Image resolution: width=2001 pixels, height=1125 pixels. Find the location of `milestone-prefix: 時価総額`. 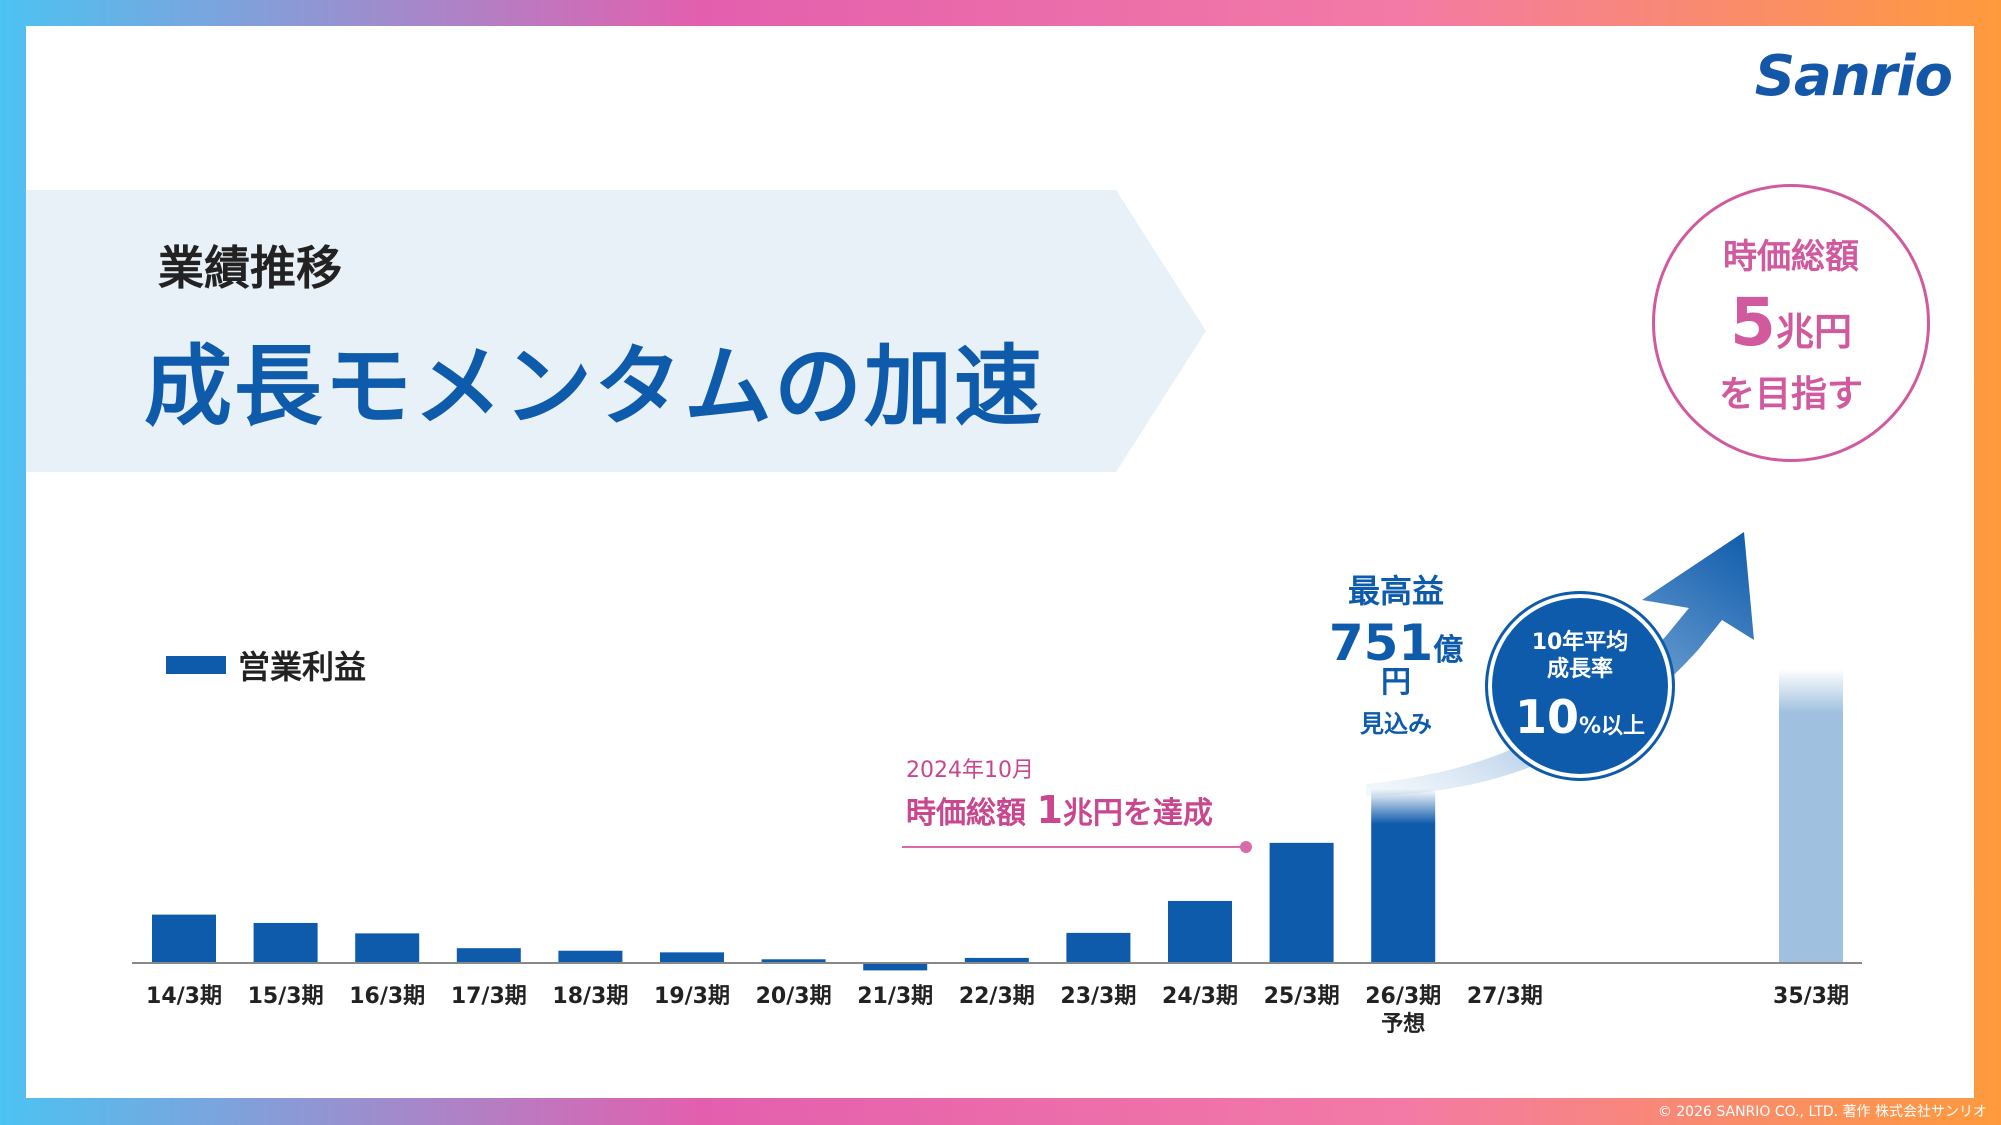

milestone-prefix: 時価総額 is located at coordinates (971, 813).